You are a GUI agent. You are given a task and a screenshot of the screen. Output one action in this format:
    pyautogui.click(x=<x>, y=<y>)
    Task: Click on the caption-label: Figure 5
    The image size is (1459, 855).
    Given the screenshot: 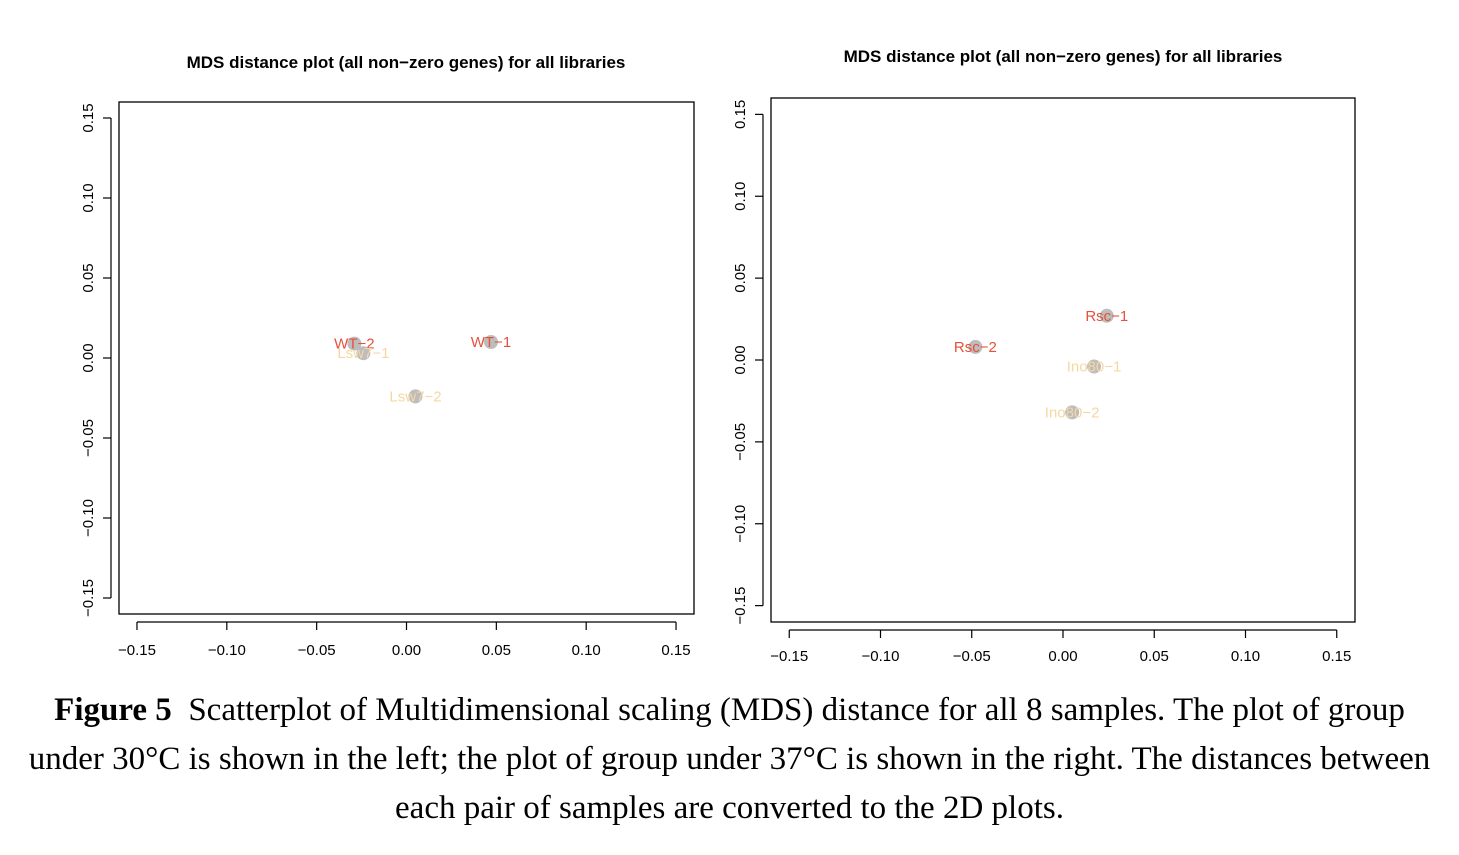 What is the action you would take?
    pyautogui.click(x=113, y=710)
    